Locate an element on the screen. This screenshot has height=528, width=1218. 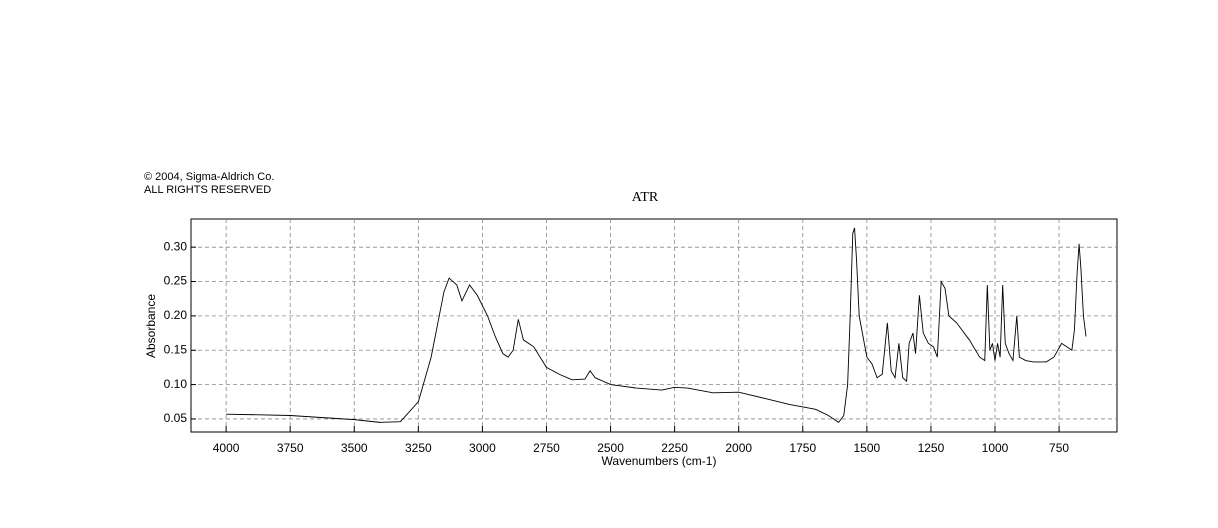
y-tick-label: 0.05 is located at coordinates (176, 418).